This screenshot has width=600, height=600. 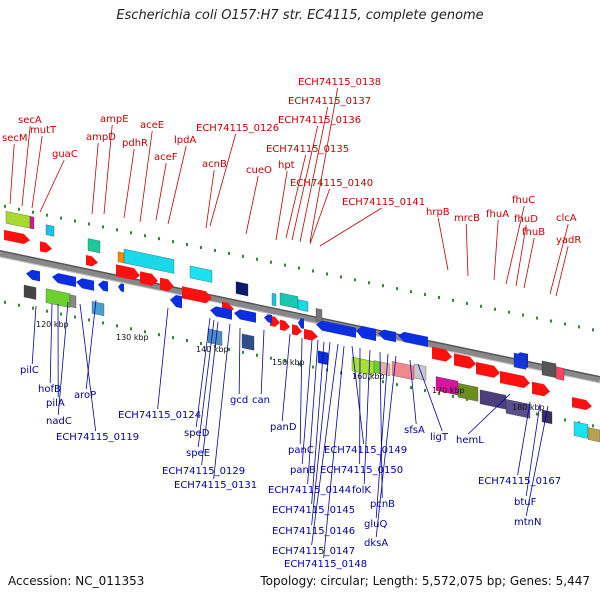 I want to click on gene-label-bottom: ECH74115_0144, so click(x=309, y=490).